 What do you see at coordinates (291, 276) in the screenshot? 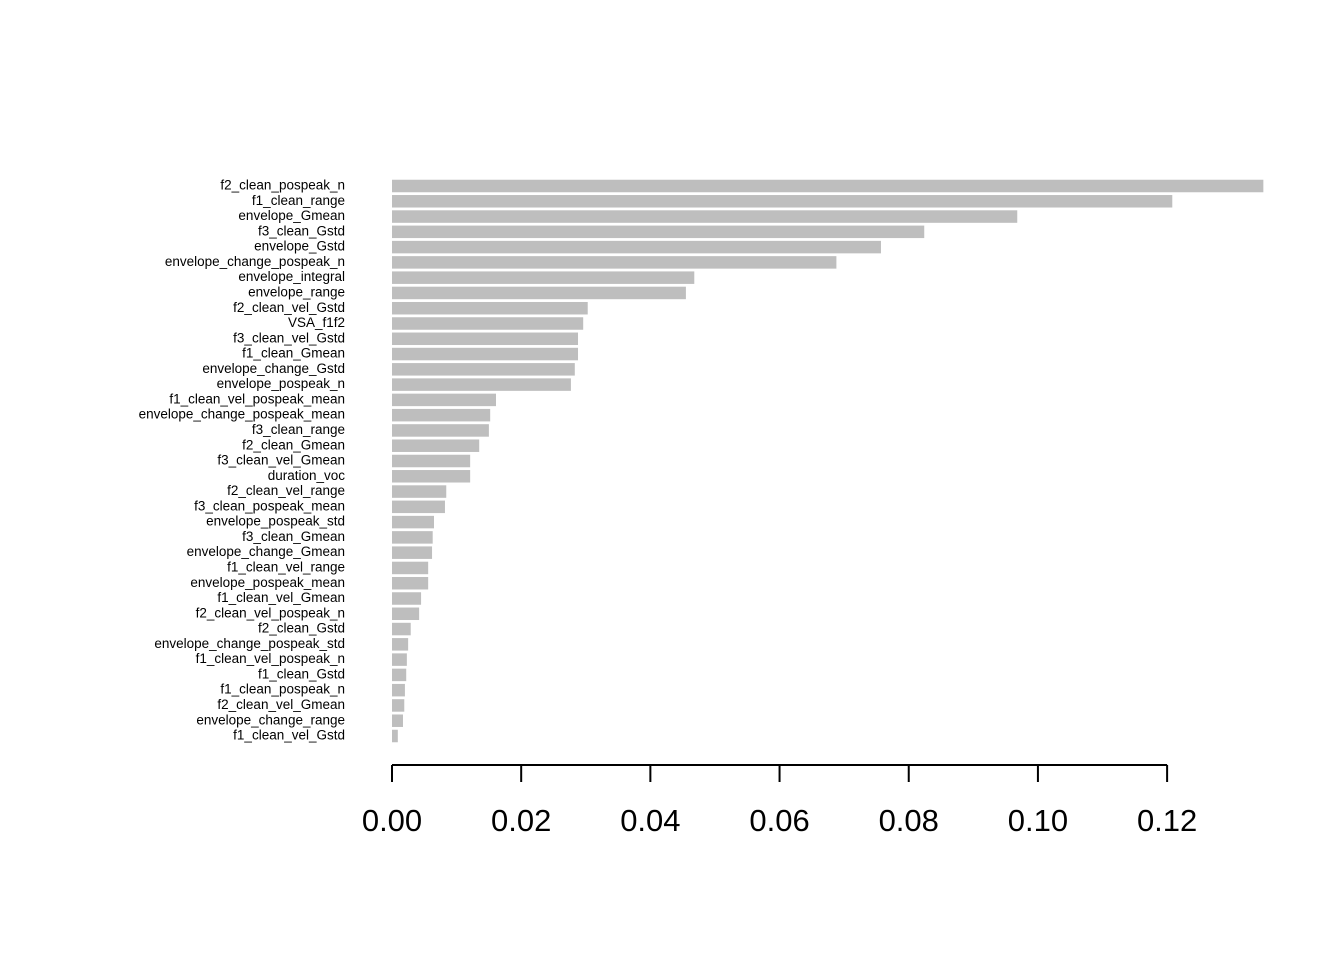
I see `category-label: envelope_integral` at bounding box center [291, 276].